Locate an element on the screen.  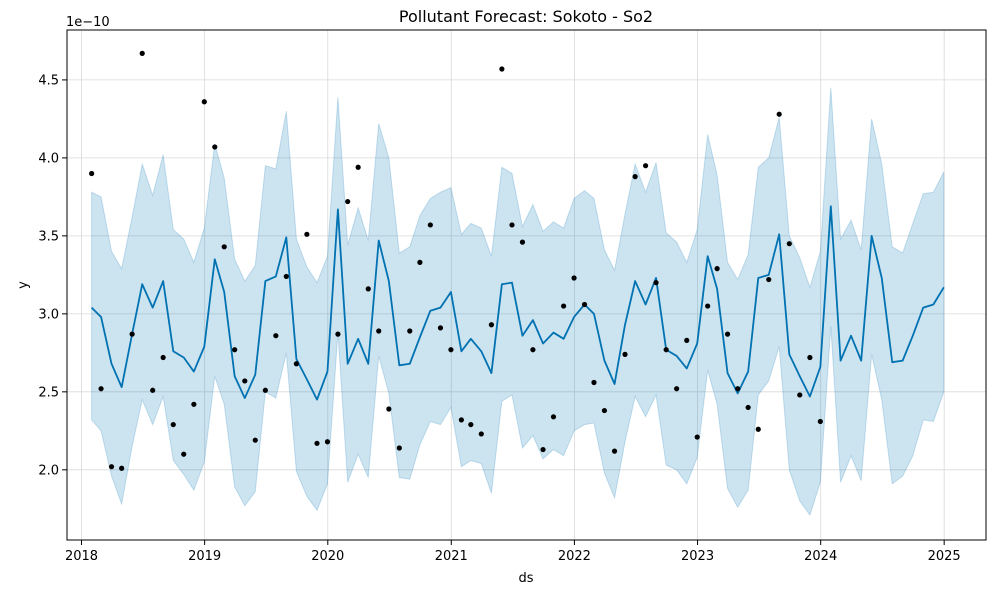
y-tick-label: 3.0 is located at coordinates (48, 314).